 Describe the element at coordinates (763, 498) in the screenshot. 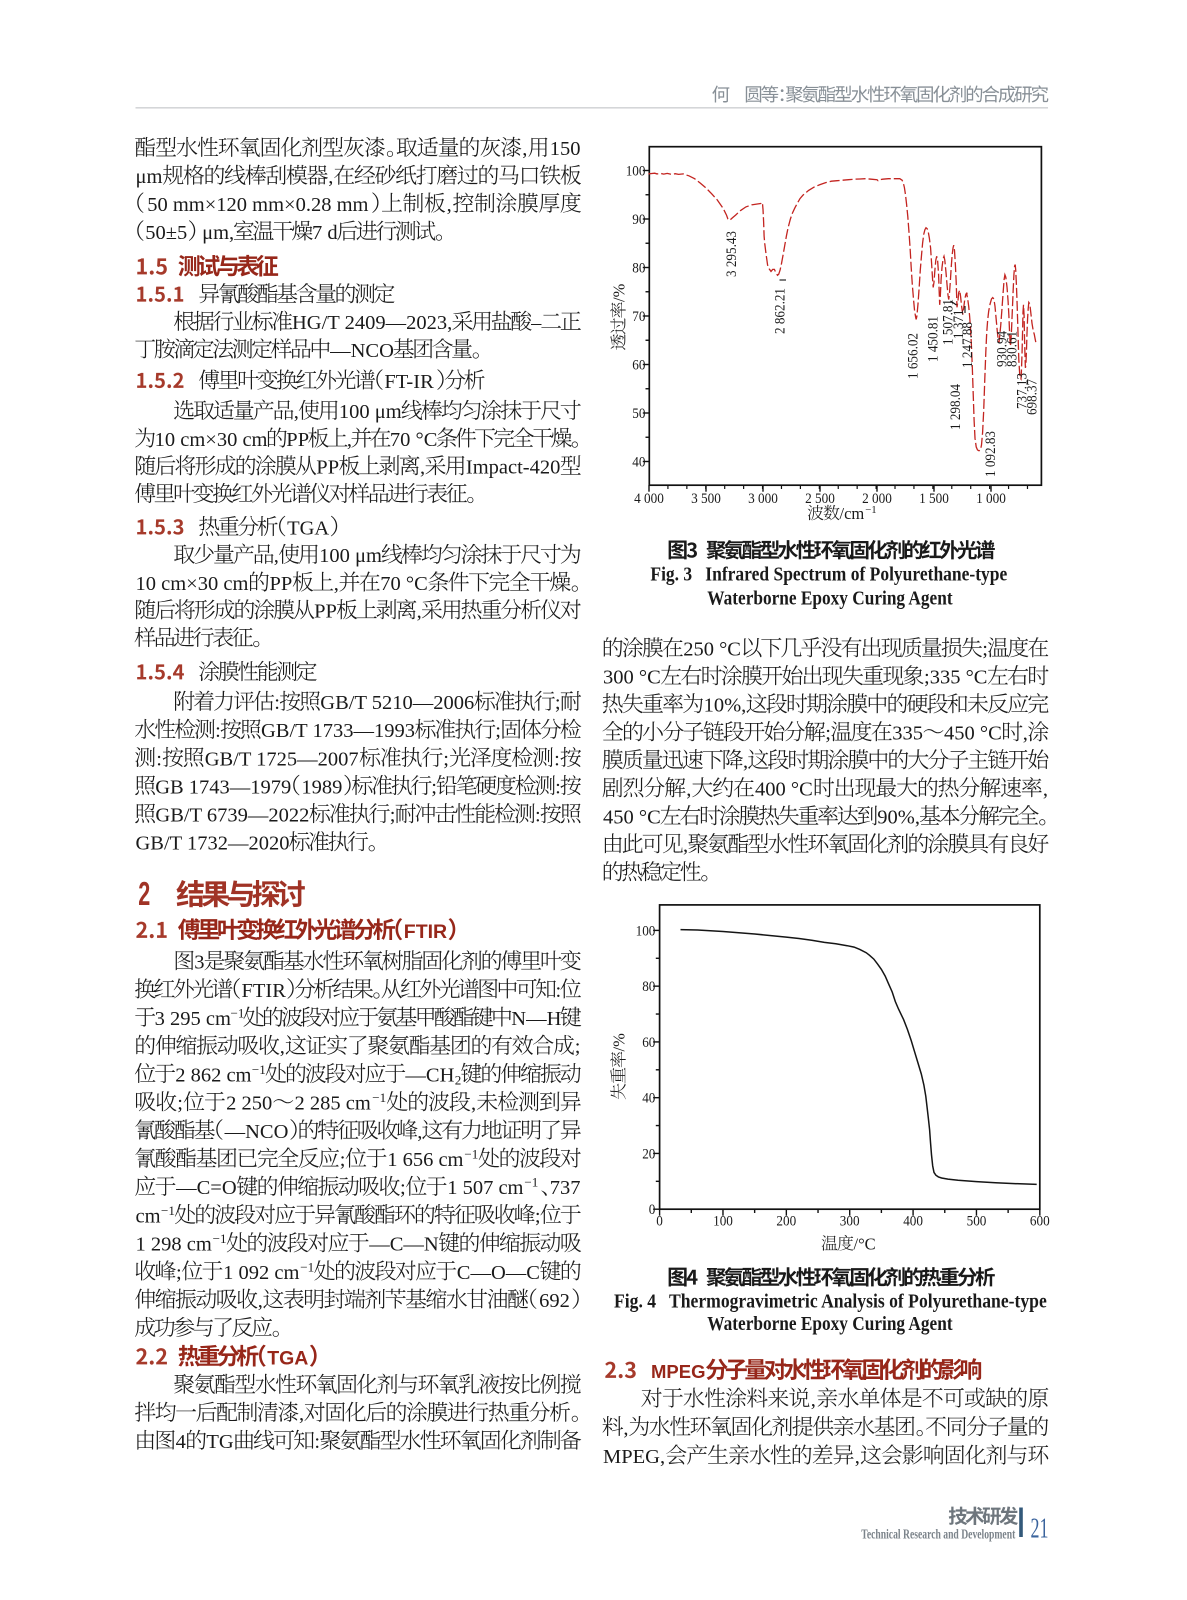

I see `svg-text: 3 000` at that location.